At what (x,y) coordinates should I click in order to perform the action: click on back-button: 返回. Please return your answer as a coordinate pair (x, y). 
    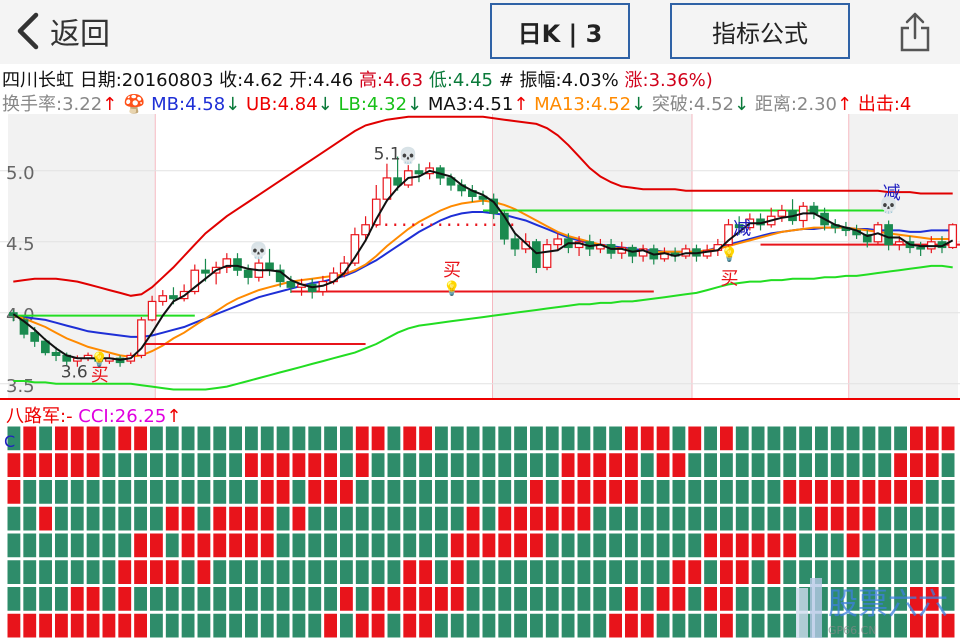
    Looking at the image, I should click on (62, 31).